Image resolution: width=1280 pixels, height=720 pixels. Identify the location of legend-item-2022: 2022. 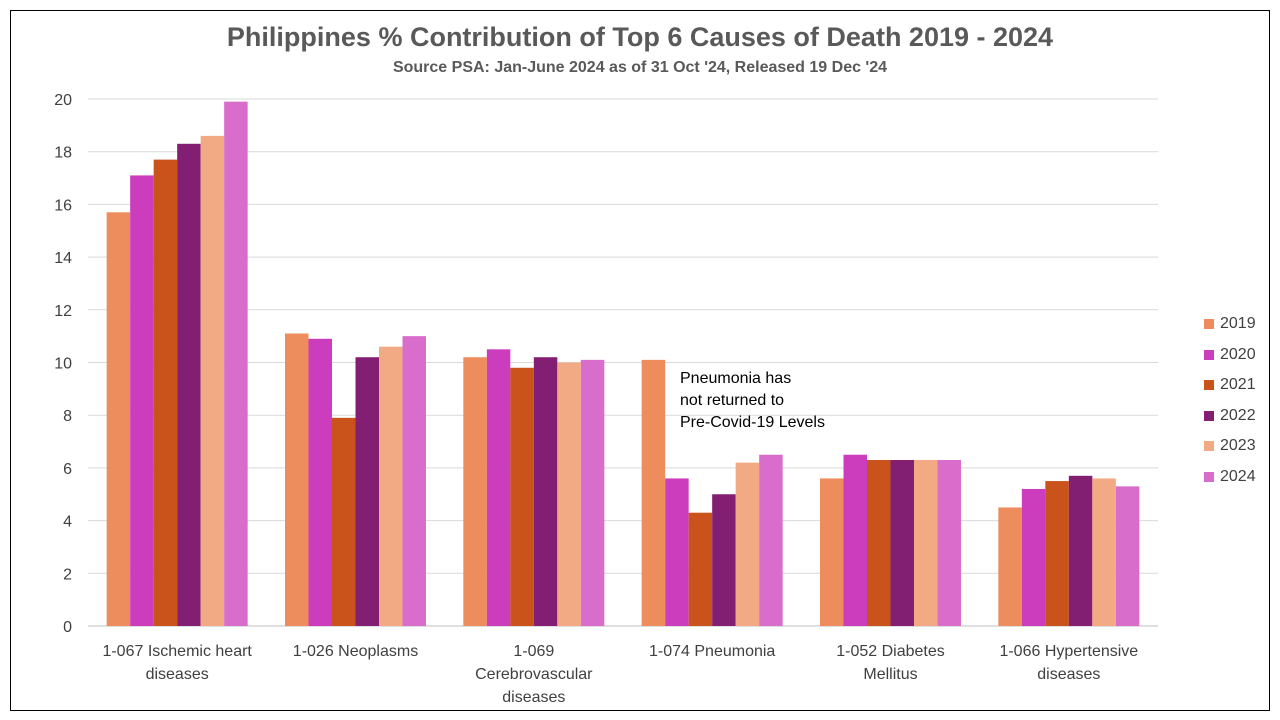
(1230, 416).